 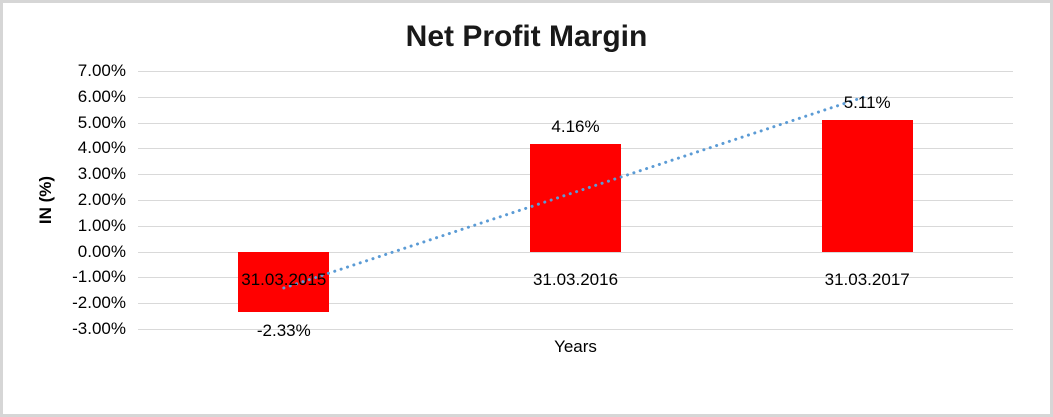 What do you see at coordinates (526, 36) in the screenshot?
I see `chart-title: Net Profit Margin` at bounding box center [526, 36].